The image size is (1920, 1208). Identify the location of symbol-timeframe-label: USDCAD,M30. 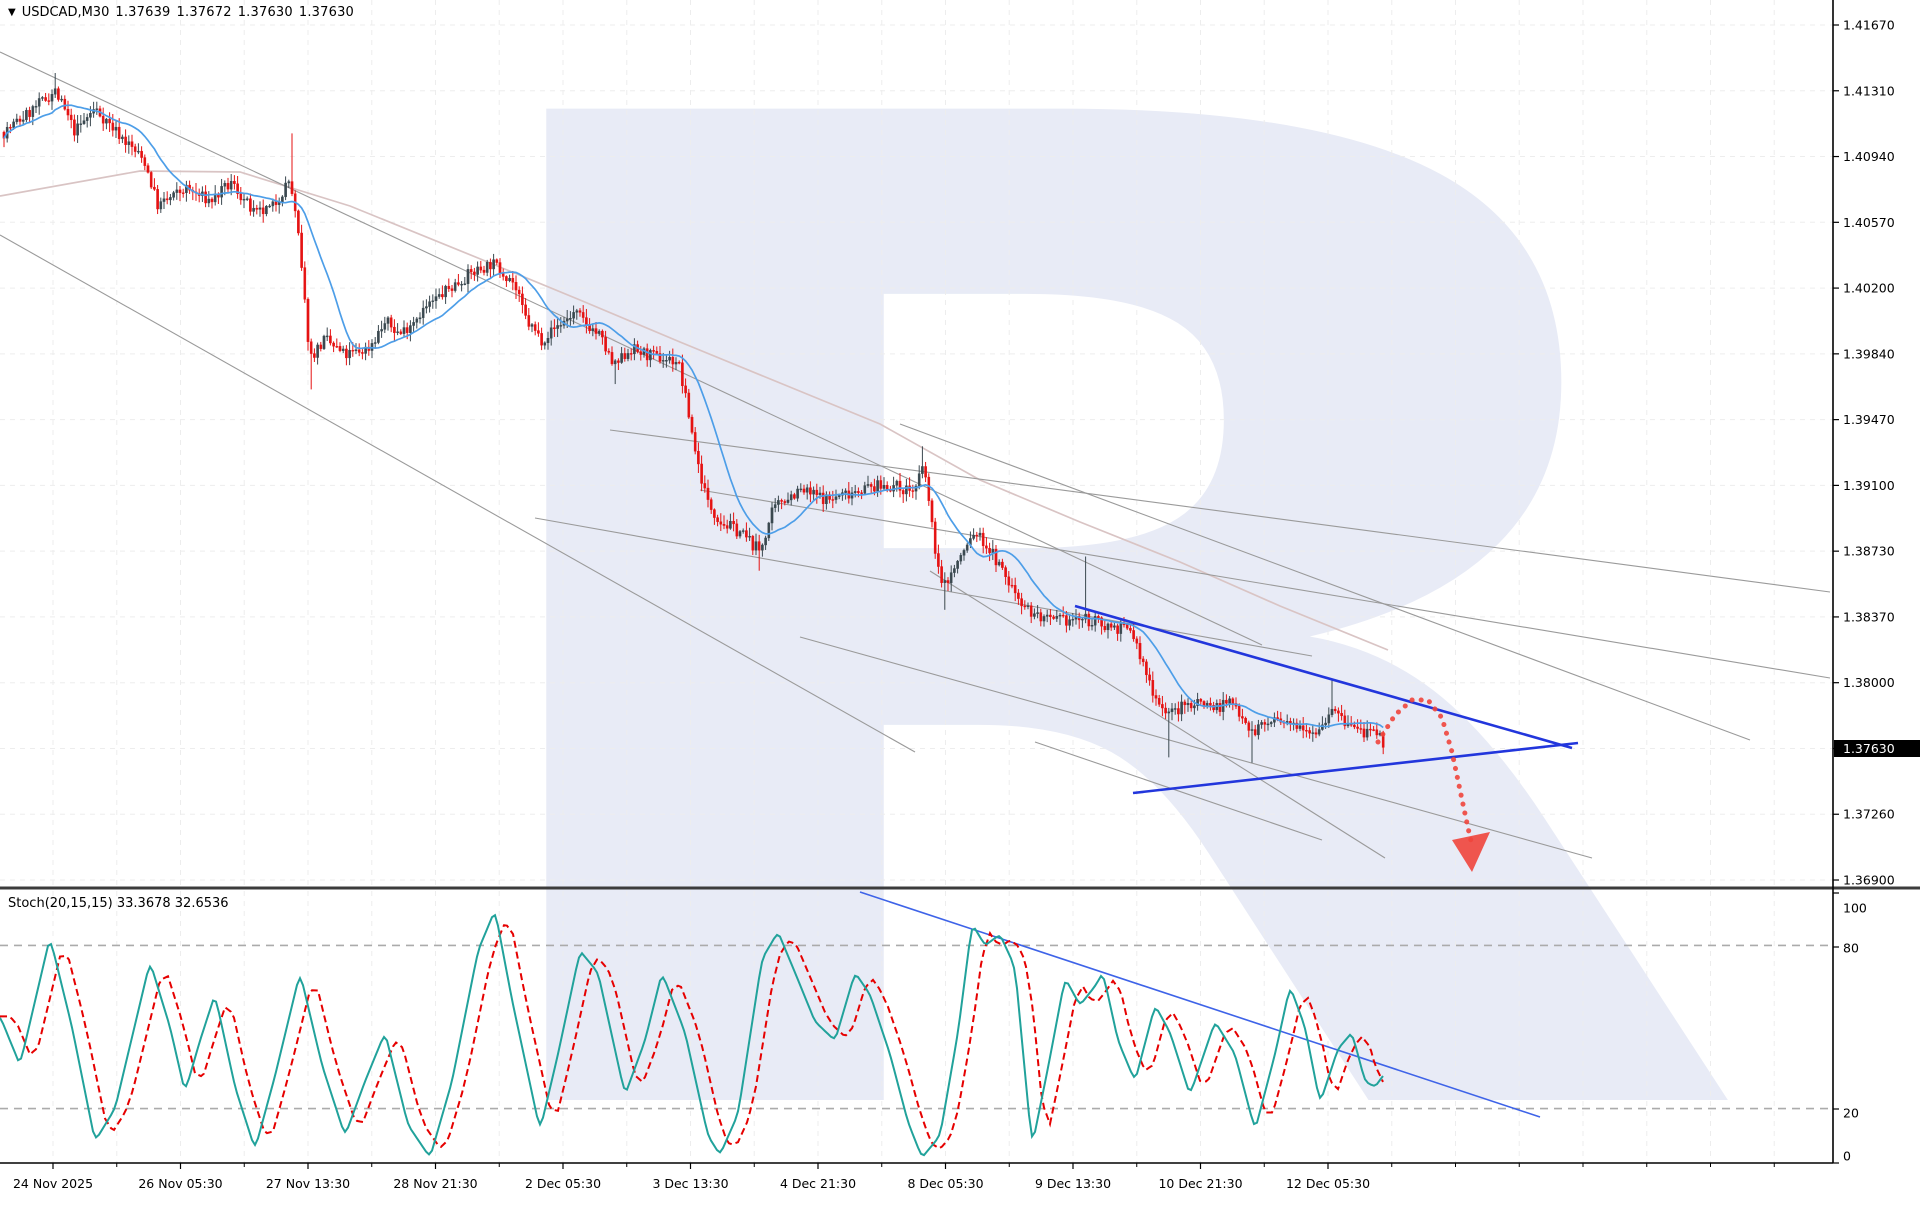
(65, 12).